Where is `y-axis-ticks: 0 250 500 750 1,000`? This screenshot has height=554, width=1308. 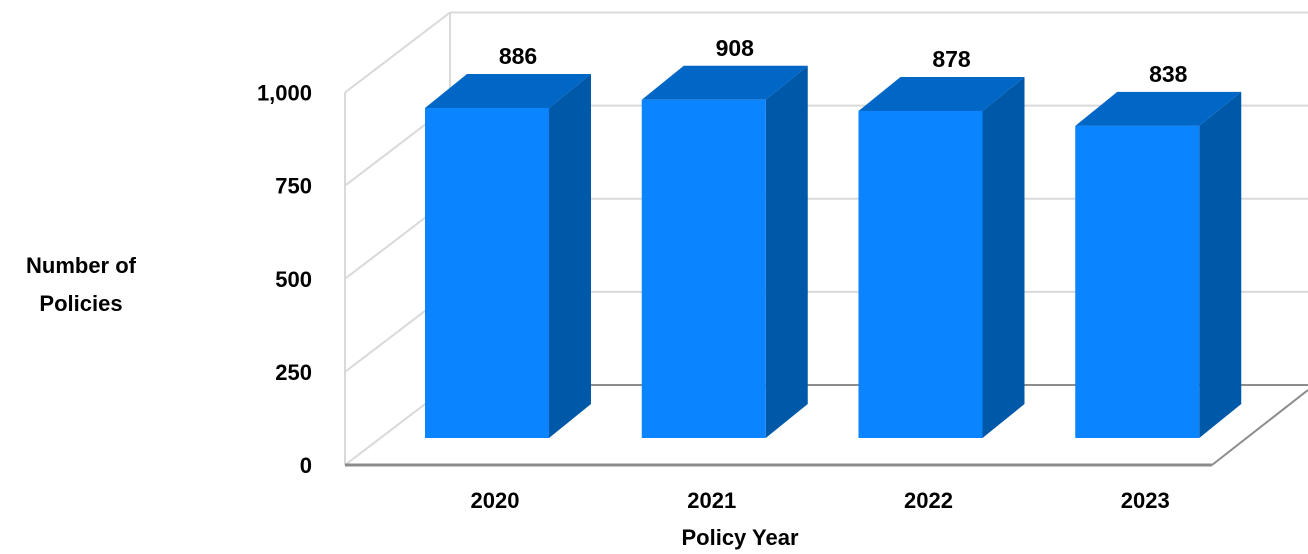
y-axis-ticks: 0 250 500 750 1,000 is located at coordinates (284, 280).